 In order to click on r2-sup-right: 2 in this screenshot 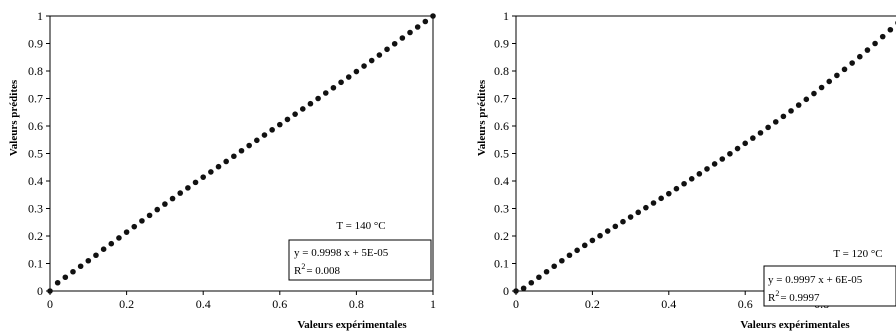, I will do `click(777, 293)`.